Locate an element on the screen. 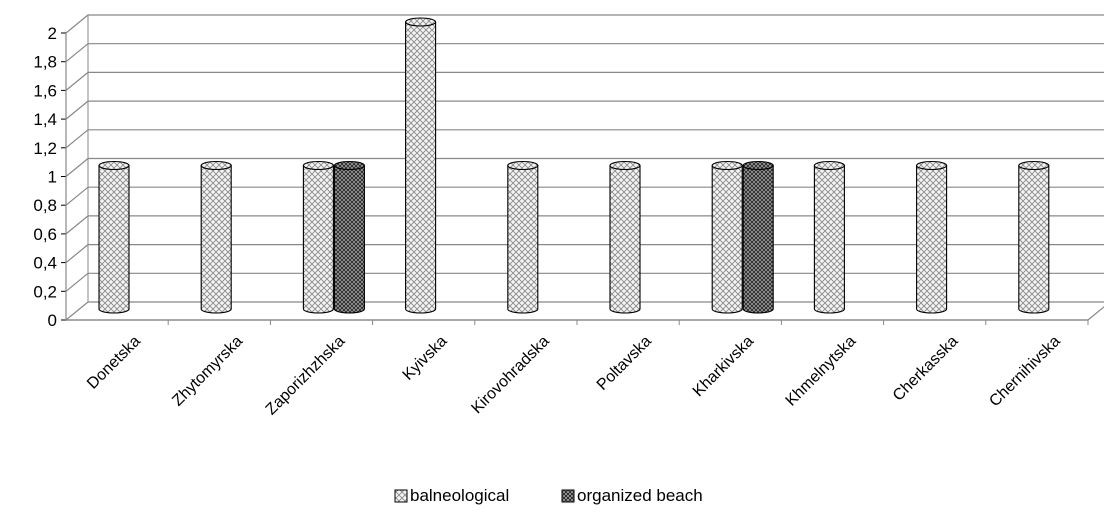  legend-swatch-organized-beach is located at coordinates (568, 496).